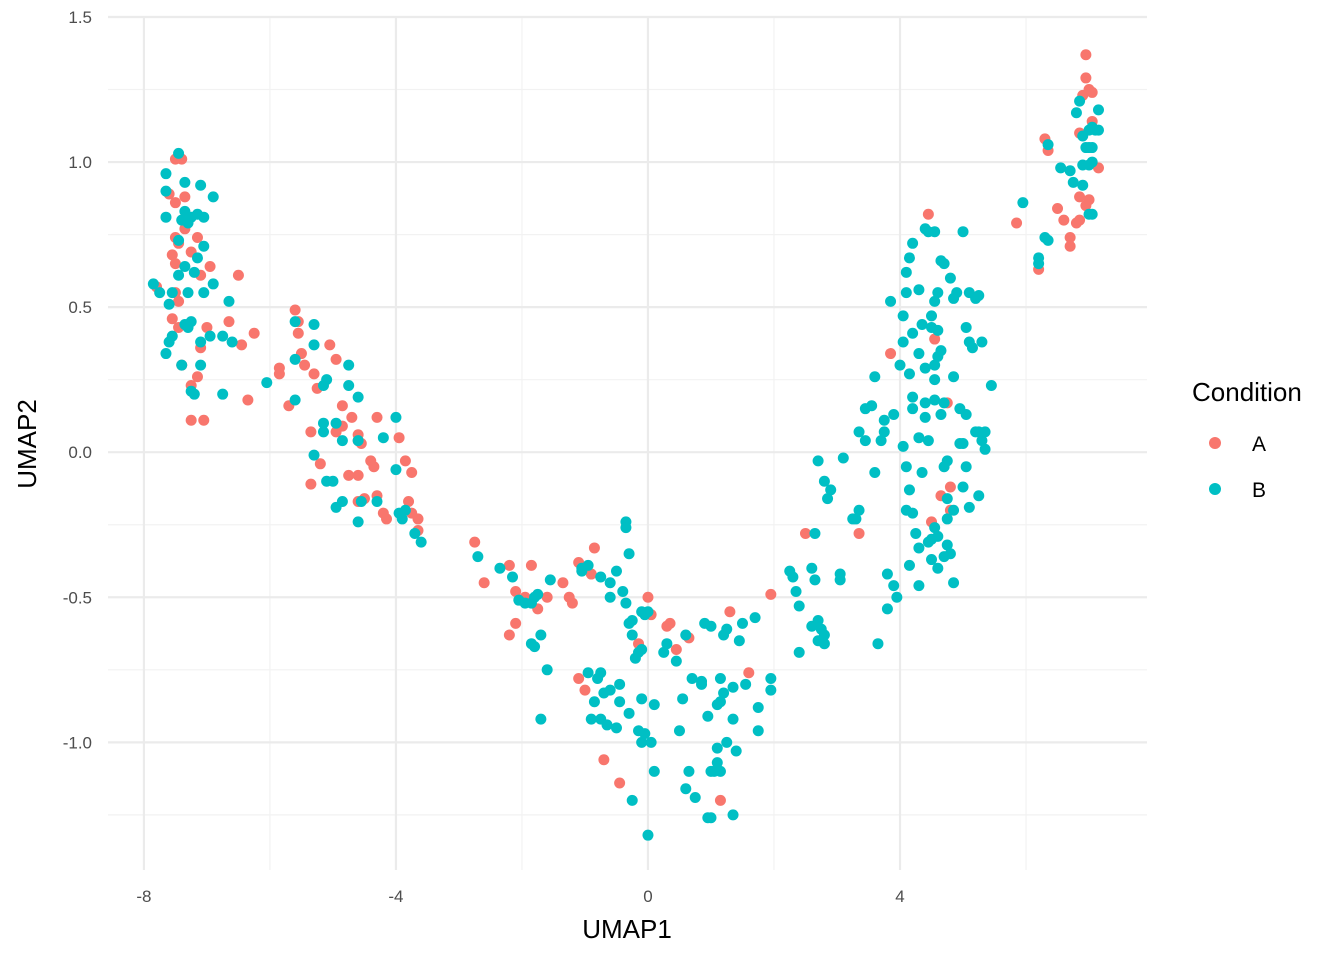 This screenshot has width=1344, height=960. What do you see at coordinates (899, 896) in the screenshot?
I see `x-tick-label: 4` at bounding box center [899, 896].